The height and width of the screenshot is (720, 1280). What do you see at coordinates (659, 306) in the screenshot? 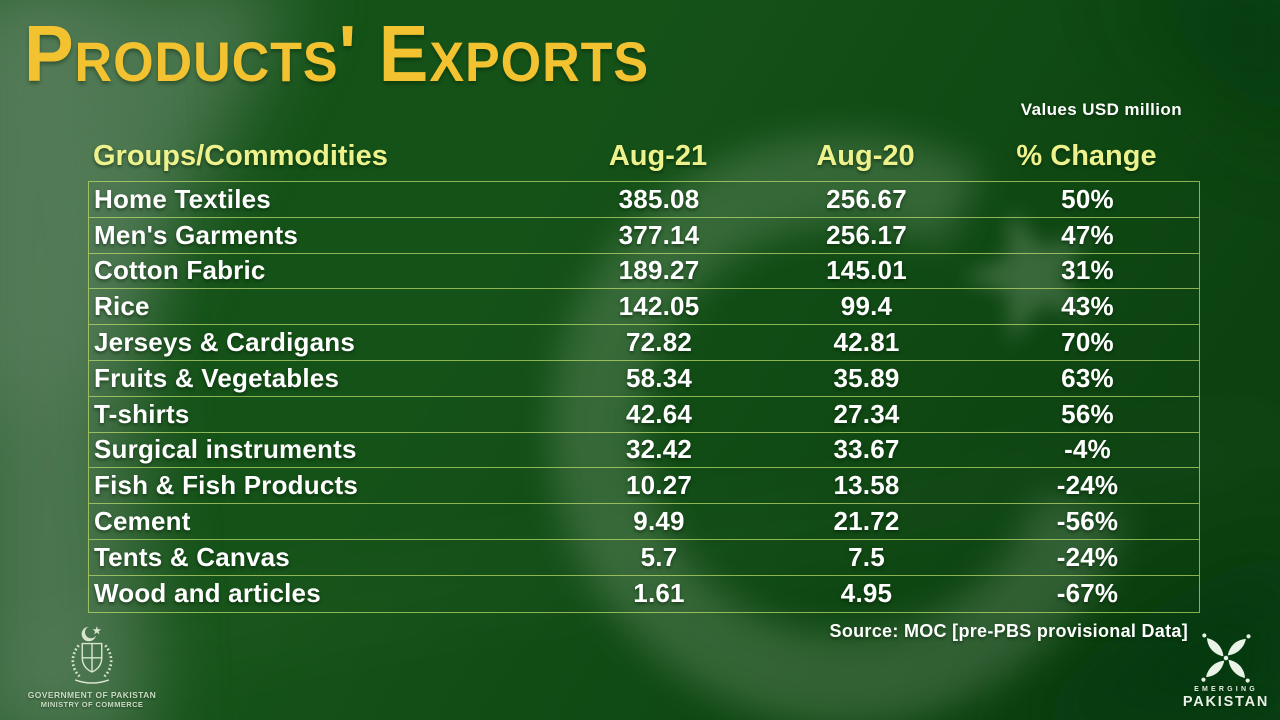
I see `aug21-value-cell: 142.05` at bounding box center [659, 306].